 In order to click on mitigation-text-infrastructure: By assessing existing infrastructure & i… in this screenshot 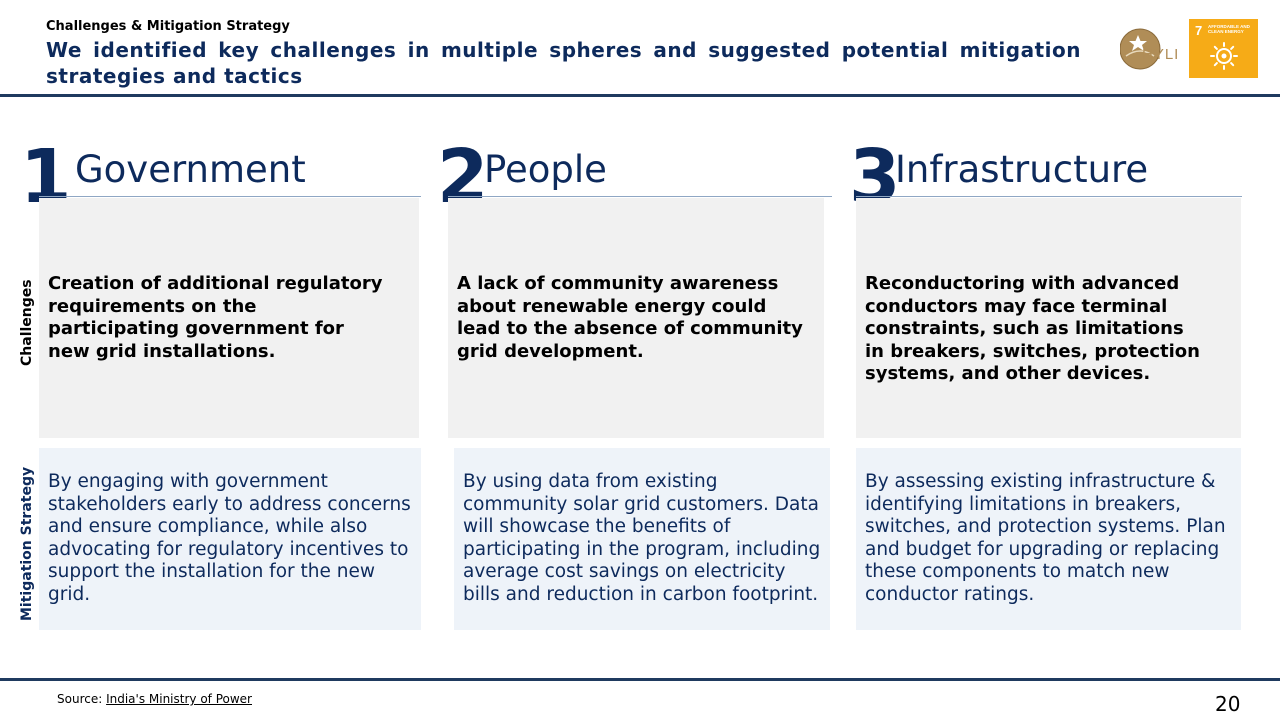, I will do `click(1045, 538)`.